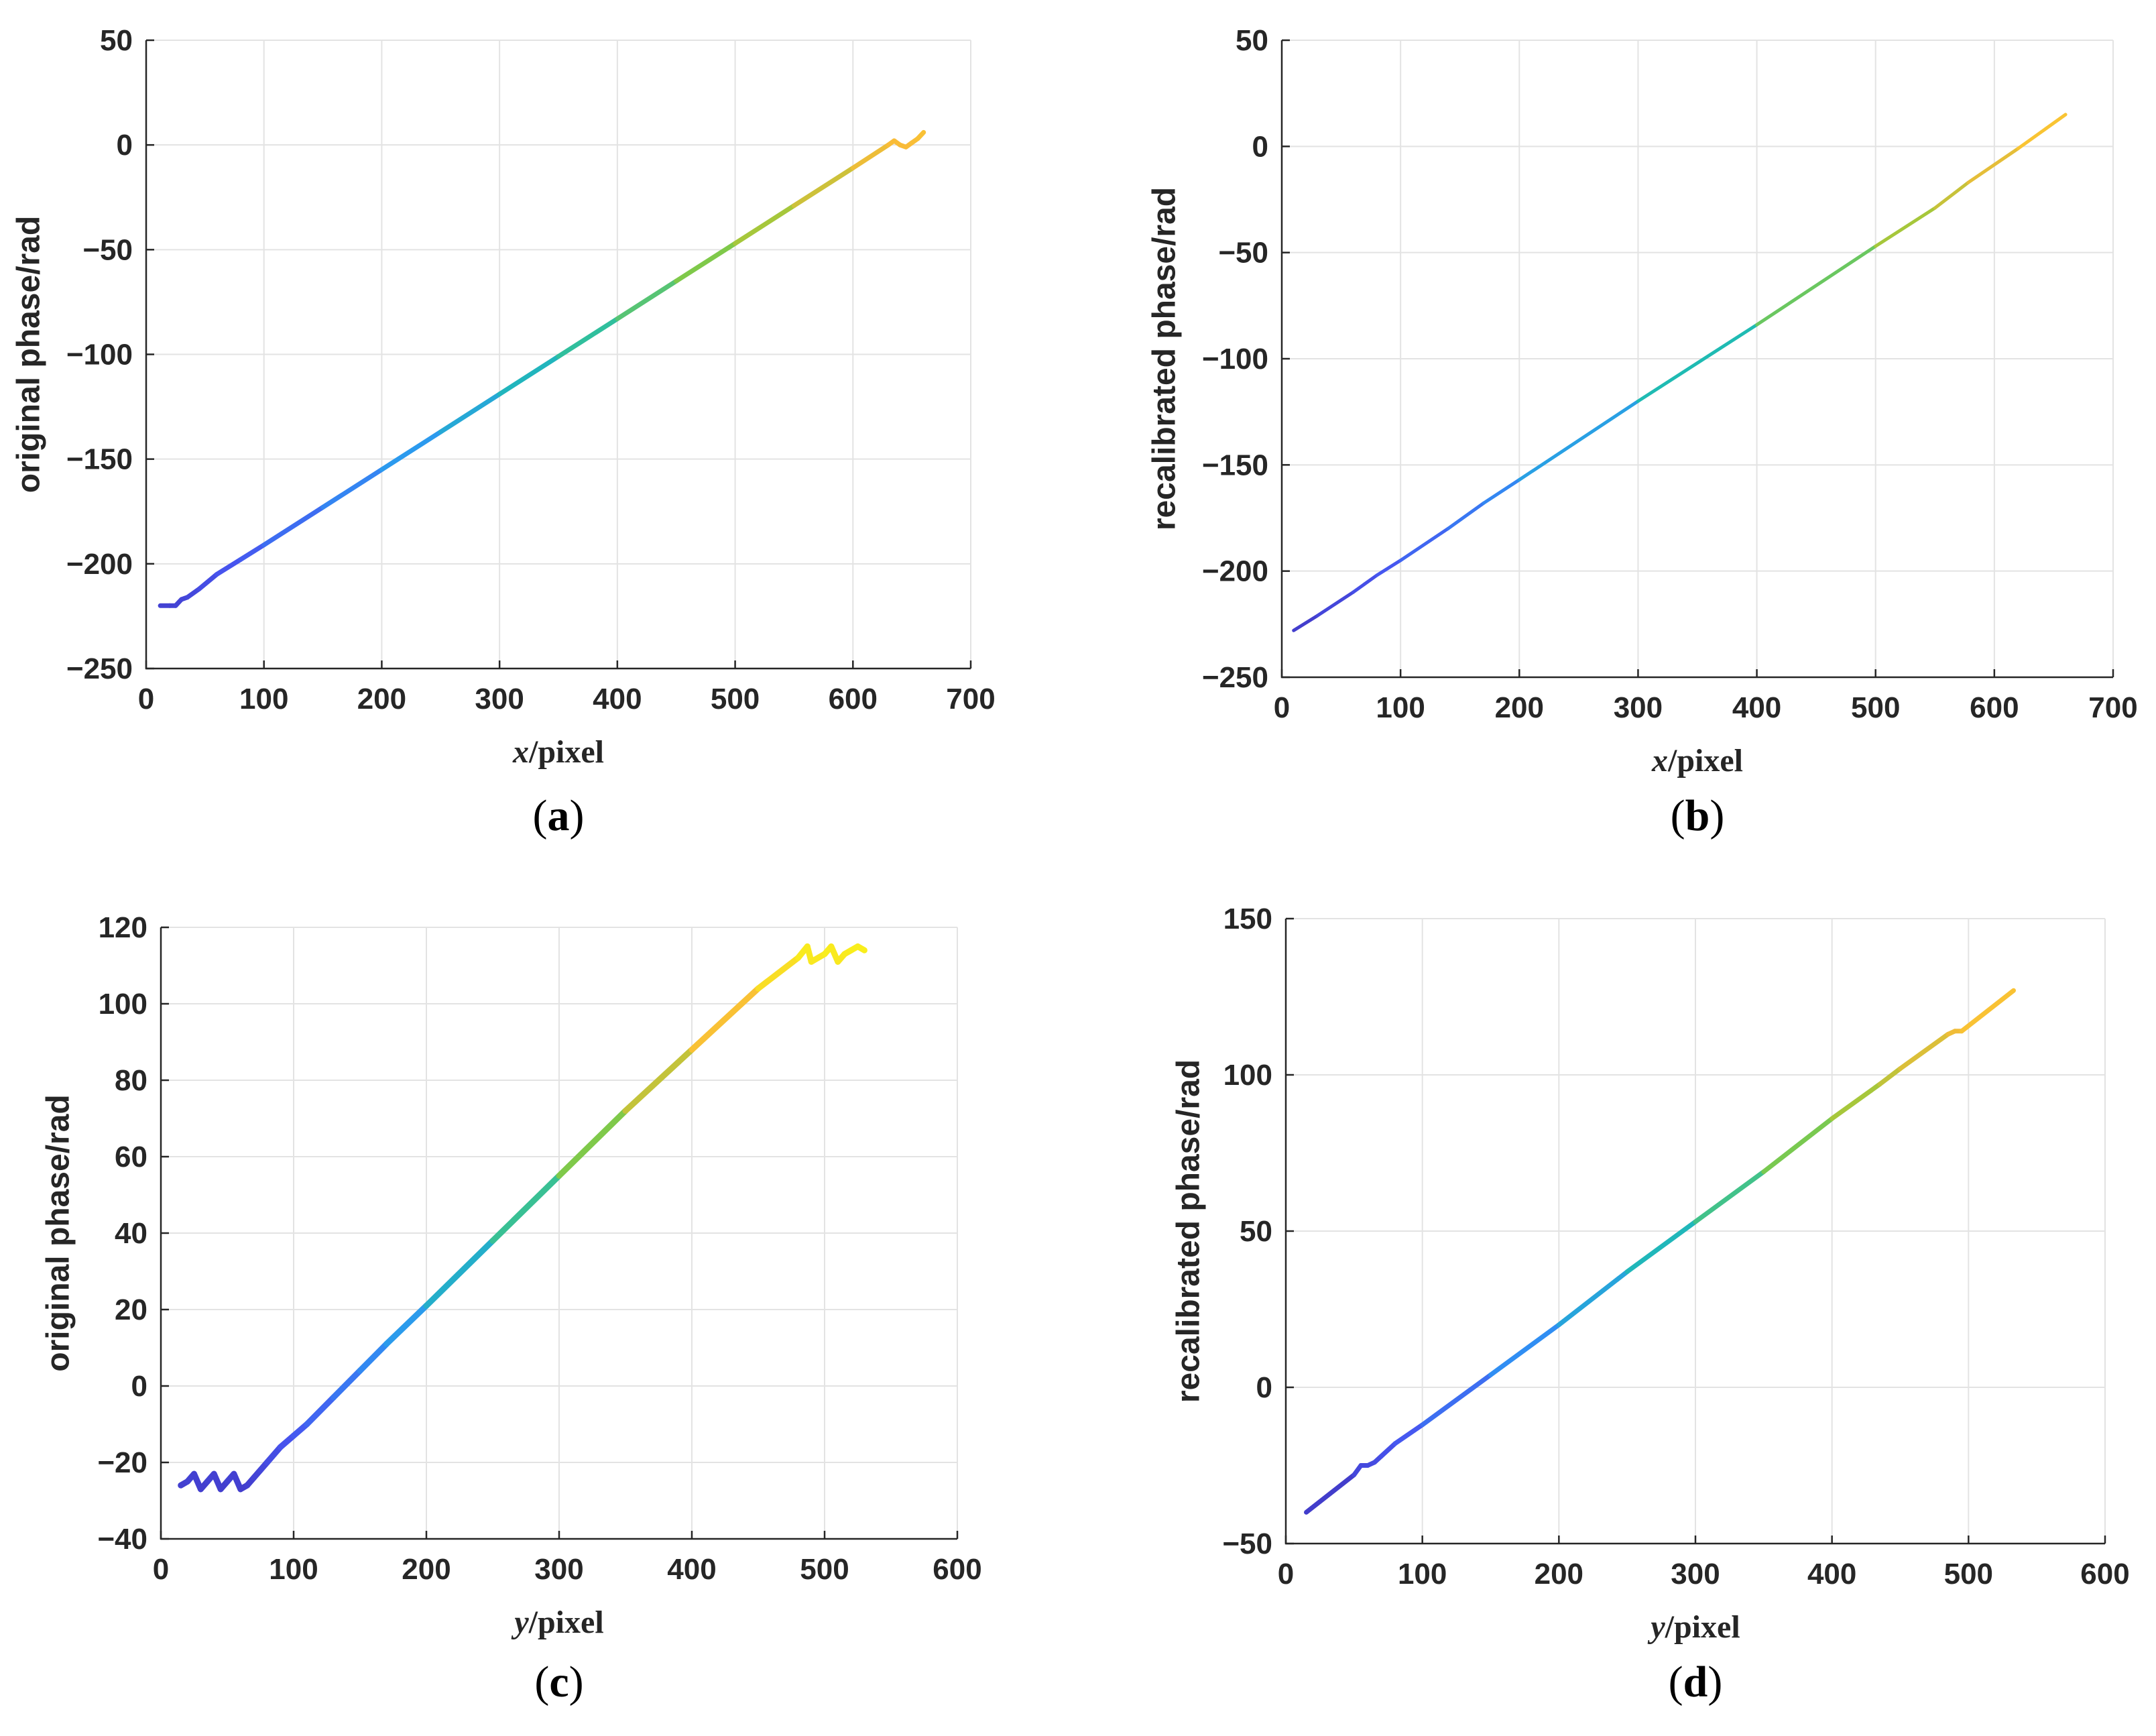  I want to click on y-tick-label: −20, so click(122, 1462).